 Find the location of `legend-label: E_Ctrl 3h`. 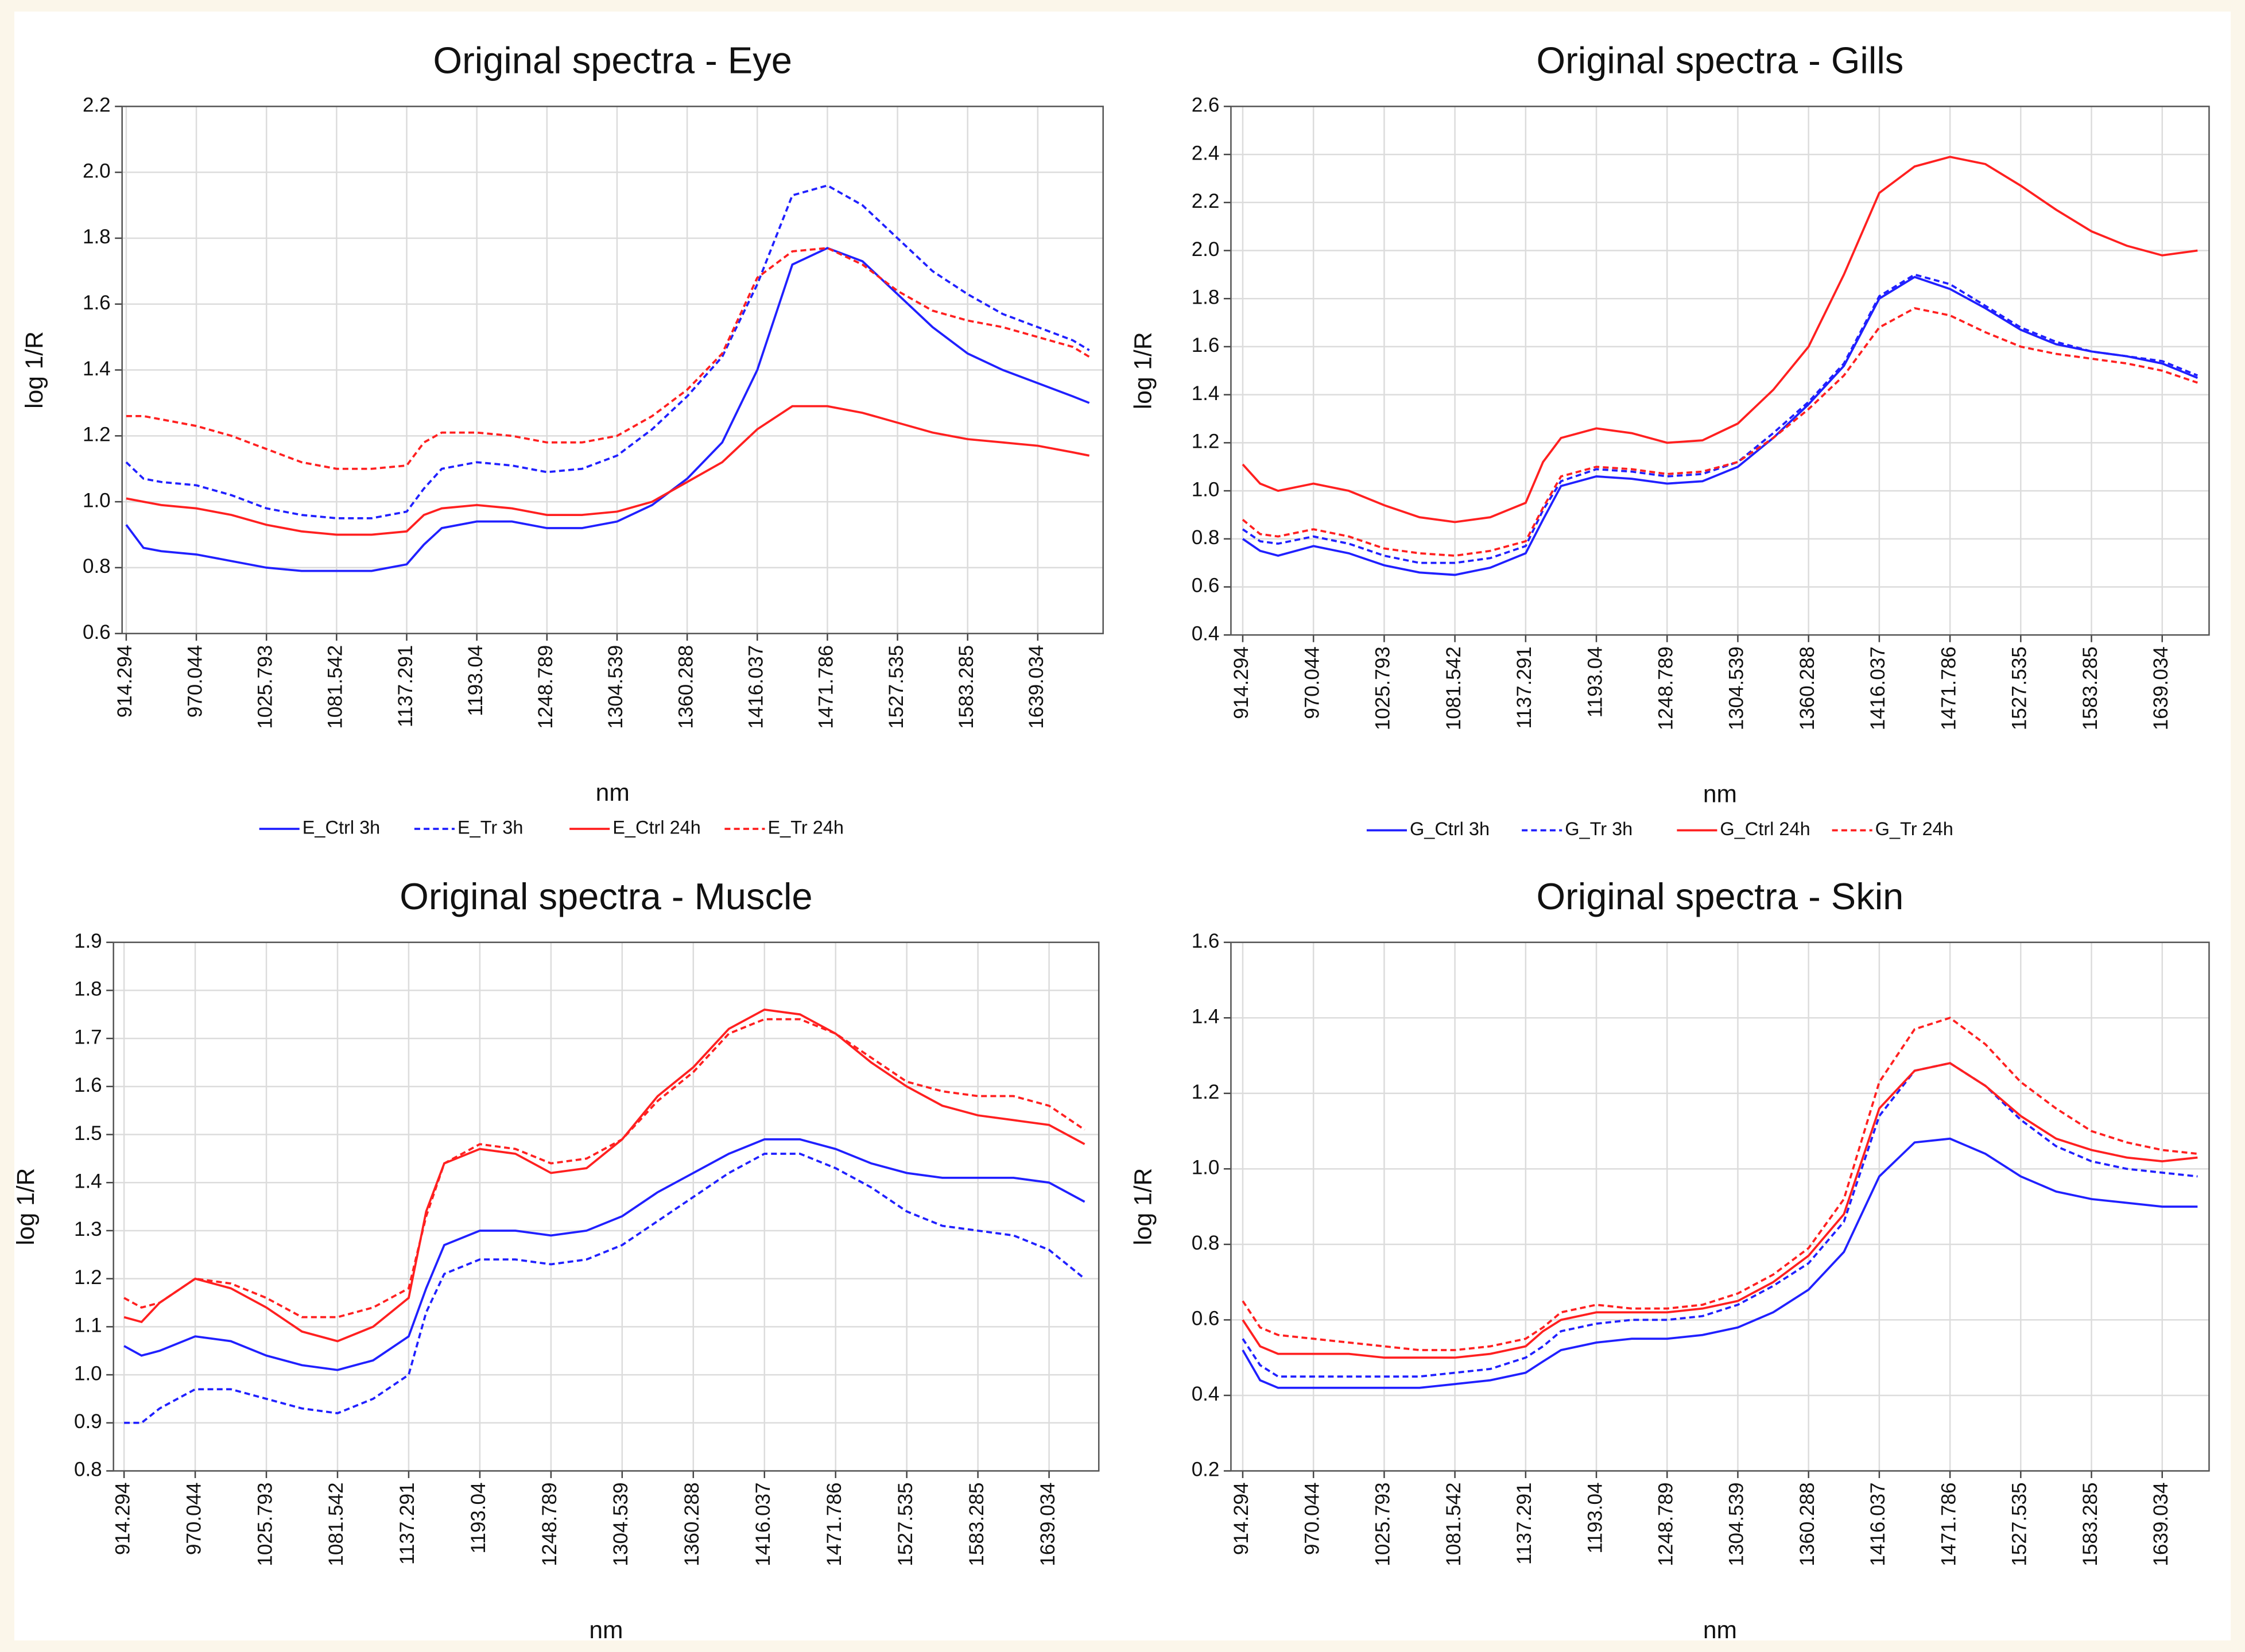

legend-label: E_Ctrl 3h is located at coordinates (342, 827).